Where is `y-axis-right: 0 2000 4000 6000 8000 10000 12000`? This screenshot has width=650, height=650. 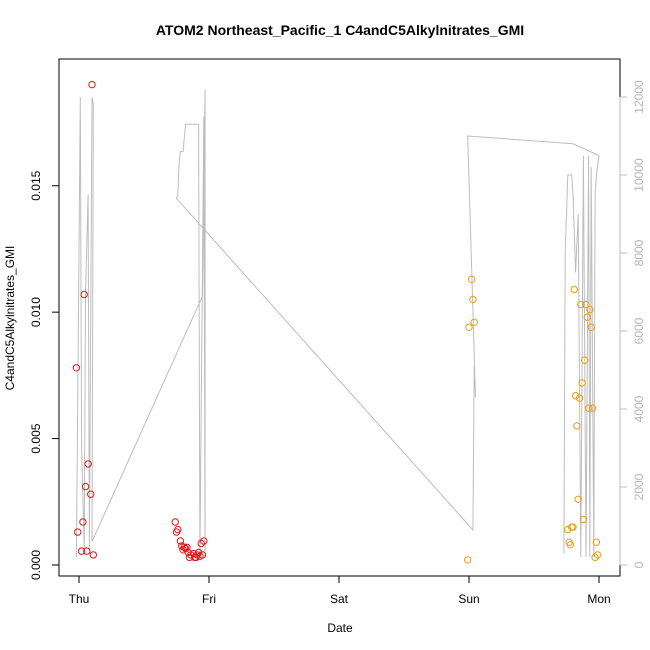 y-axis-right: 0 2000 4000 6000 8000 10000 12000 is located at coordinates (632, 324).